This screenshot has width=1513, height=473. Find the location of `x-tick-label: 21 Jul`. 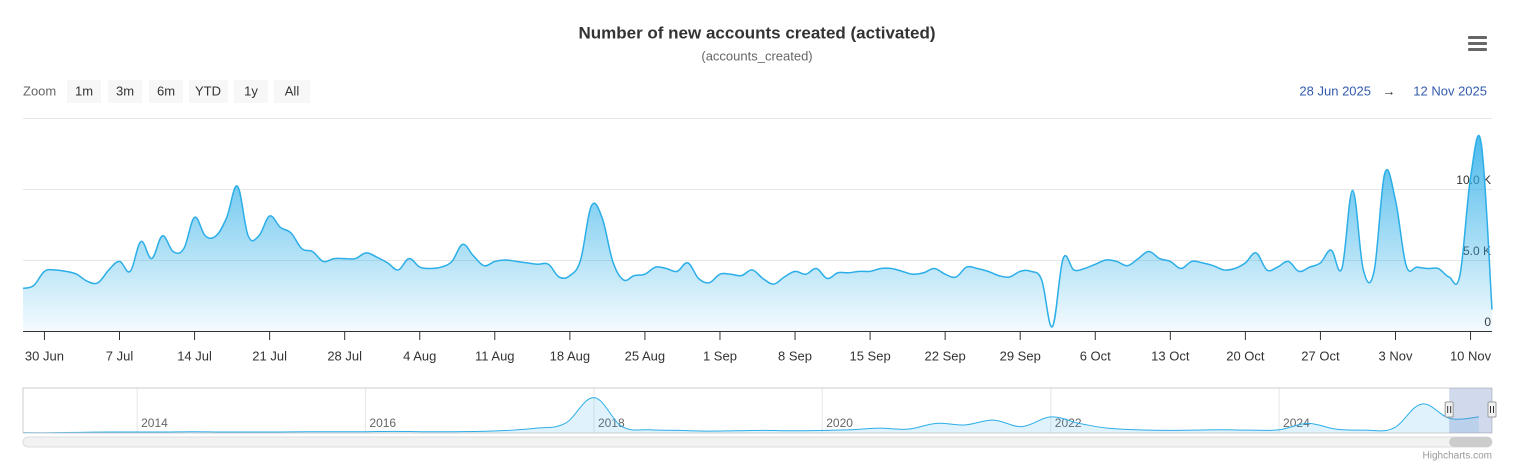

x-tick-label: 21 Jul is located at coordinates (269, 355).